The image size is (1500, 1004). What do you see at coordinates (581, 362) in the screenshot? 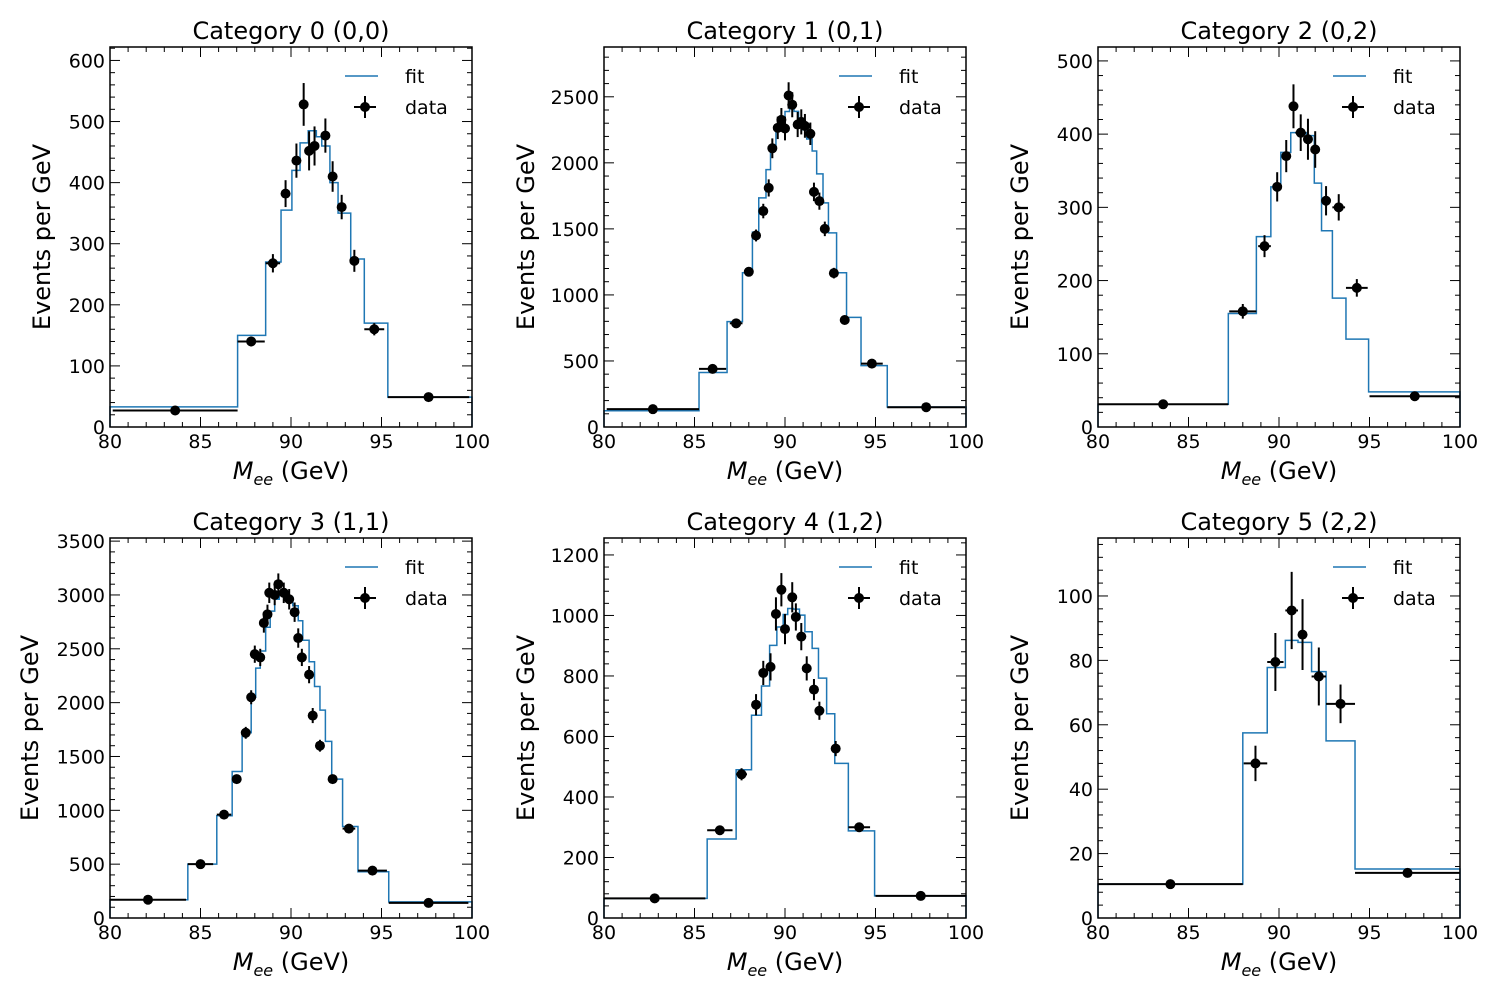
I see `y-tick-label: 500` at bounding box center [581, 362].